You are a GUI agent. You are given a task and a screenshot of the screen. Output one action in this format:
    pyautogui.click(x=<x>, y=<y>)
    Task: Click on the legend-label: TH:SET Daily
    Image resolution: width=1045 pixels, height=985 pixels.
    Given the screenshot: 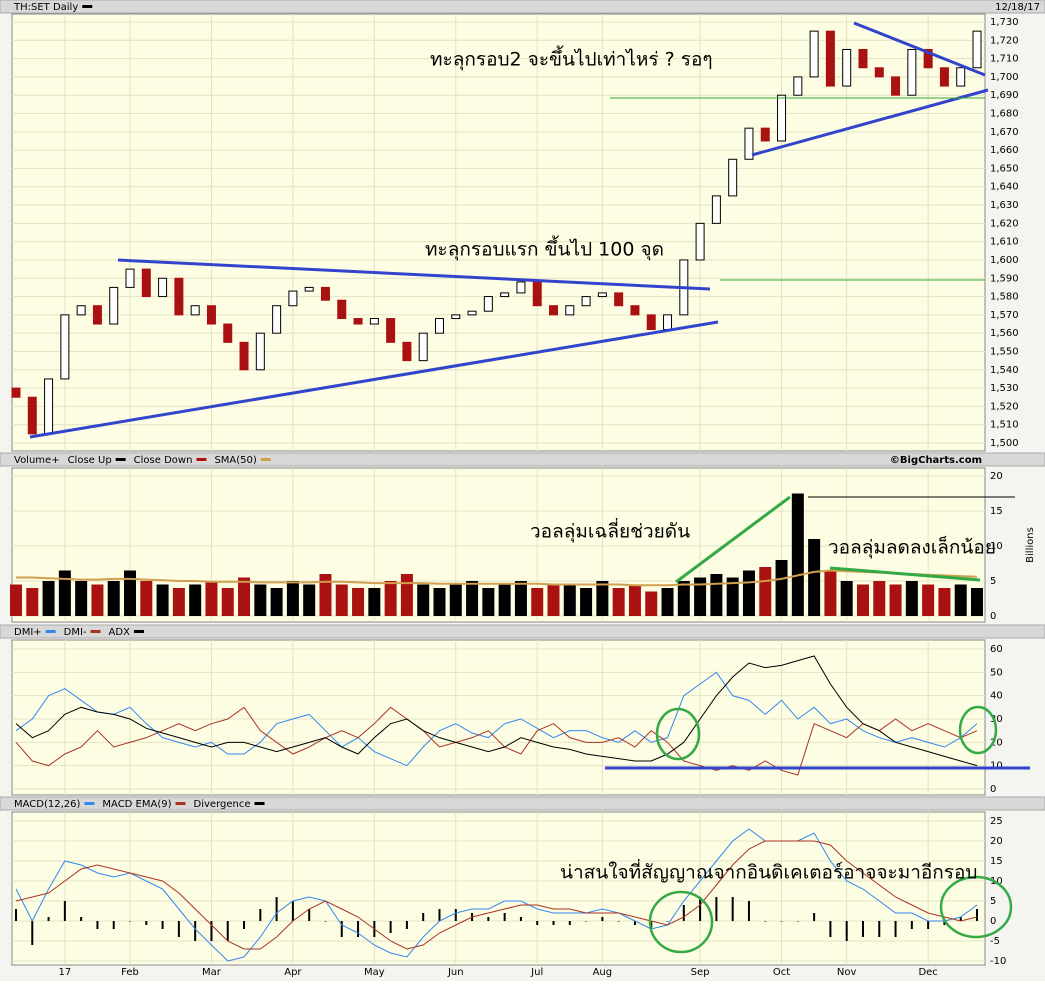 What is the action you would take?
    pyautogui.click(x=45, y=7)
    